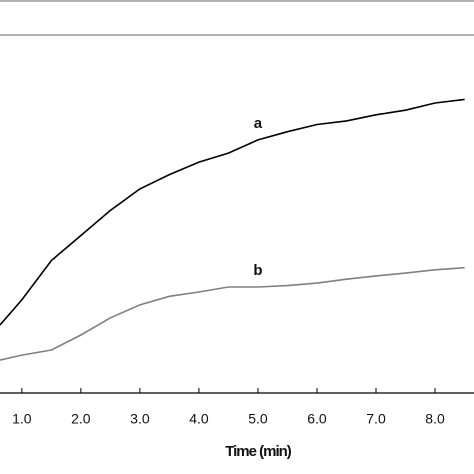 Image resolution: width=474 pixels, height=474 pixels. What do you see at coordinates (140, 419) in the screenshot?
I see `x-tick-label: 3.0` at bounding box center [140, 419].